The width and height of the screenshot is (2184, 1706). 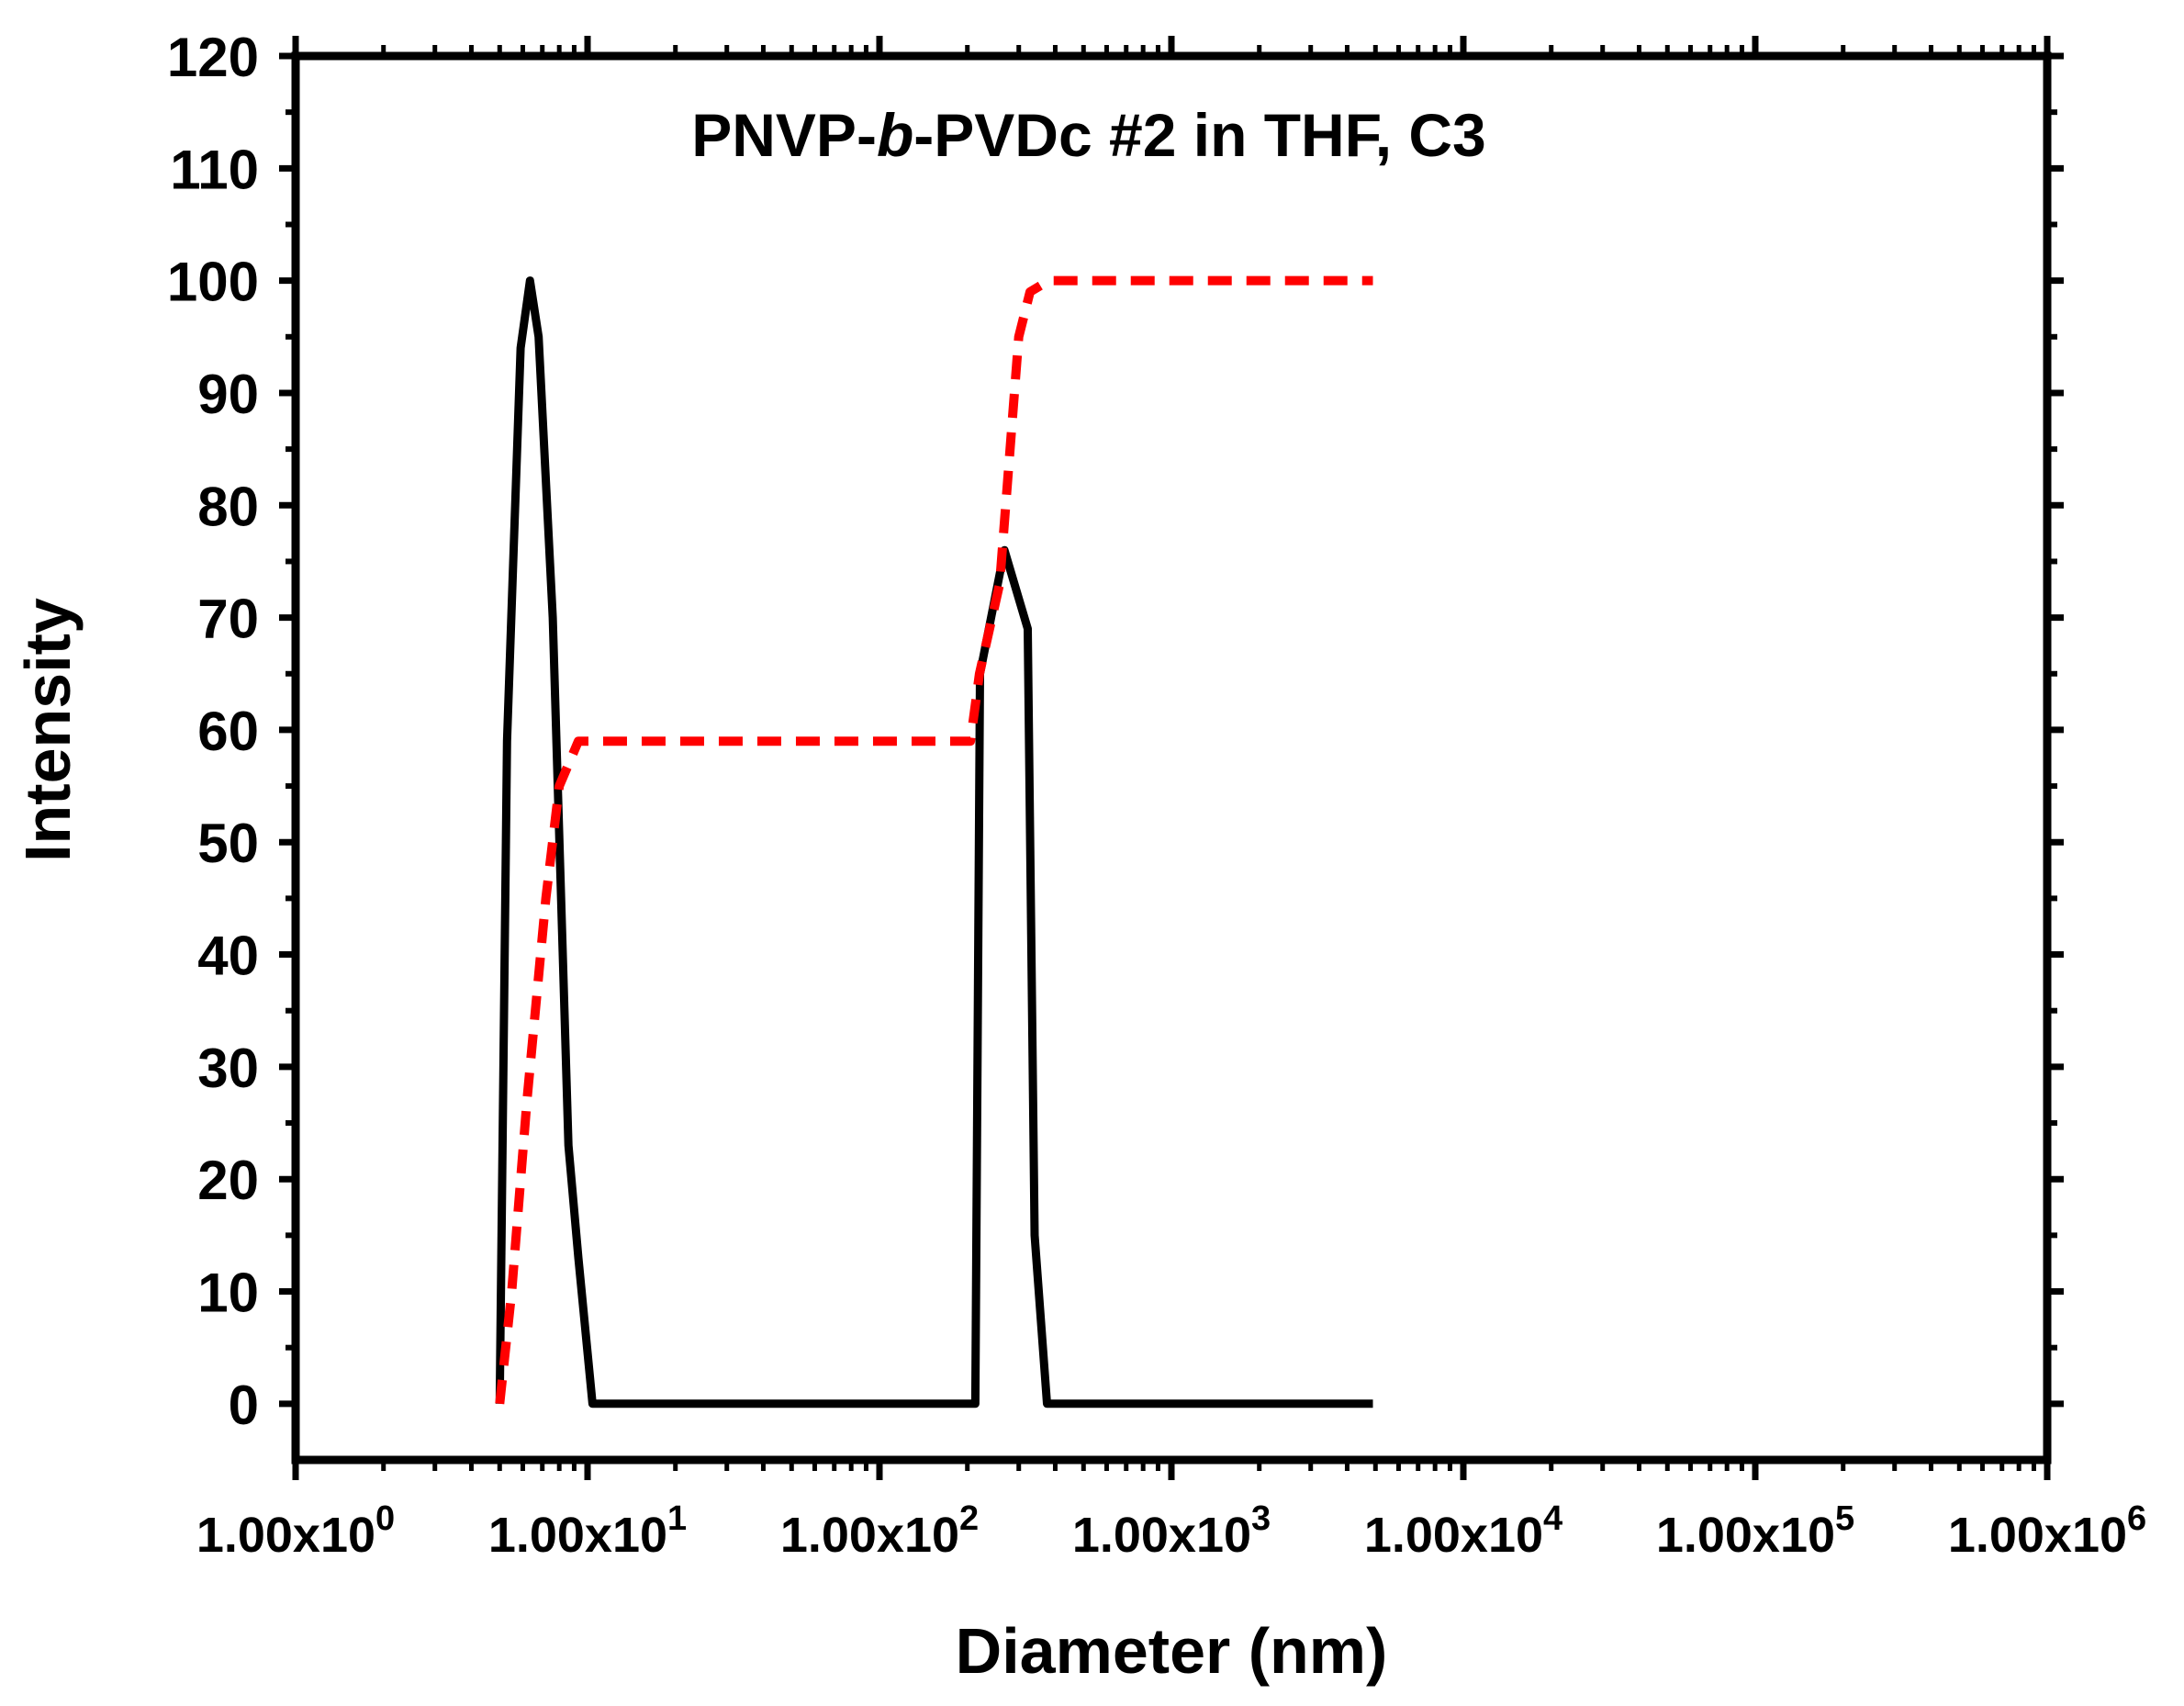 I want to click on x-tick-exponent: 3, so click(x=1261, y=1518).